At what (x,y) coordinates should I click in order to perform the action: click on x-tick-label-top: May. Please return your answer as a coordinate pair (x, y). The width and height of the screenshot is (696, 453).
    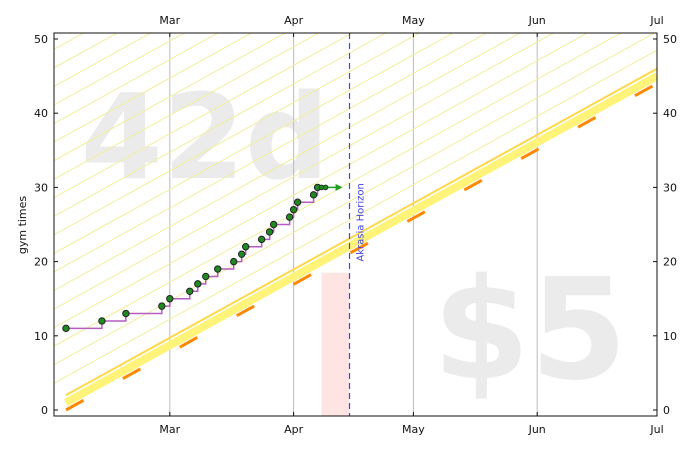
    Looking at the image, I should click on (413, 20).